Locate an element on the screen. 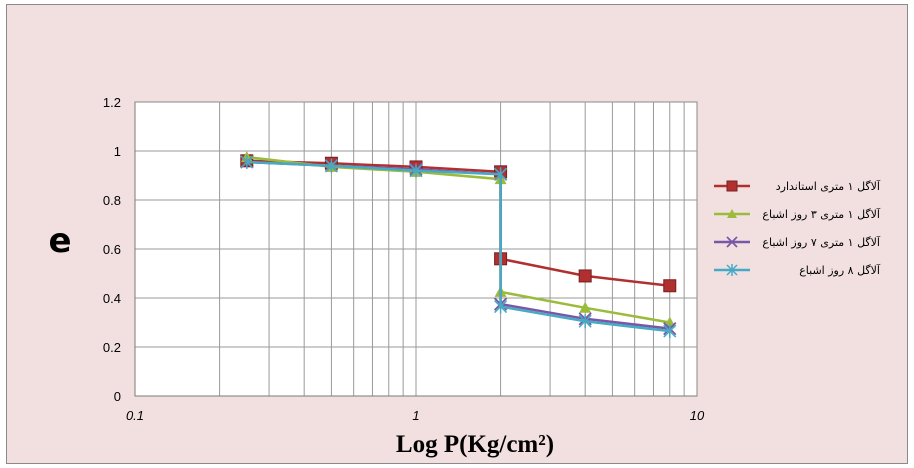 This screenshot has width=914, height=468. legend-item: آلاگل ۱ متری استاندارد is located at coordinates (797, 186).